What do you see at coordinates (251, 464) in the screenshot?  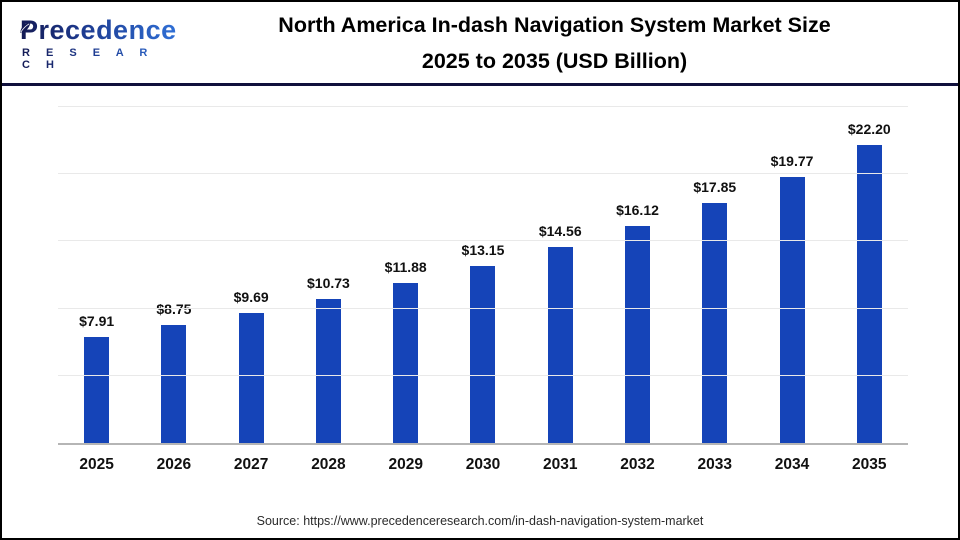 I see `x-tick-label: 2027` at bounding box center [251, 464].